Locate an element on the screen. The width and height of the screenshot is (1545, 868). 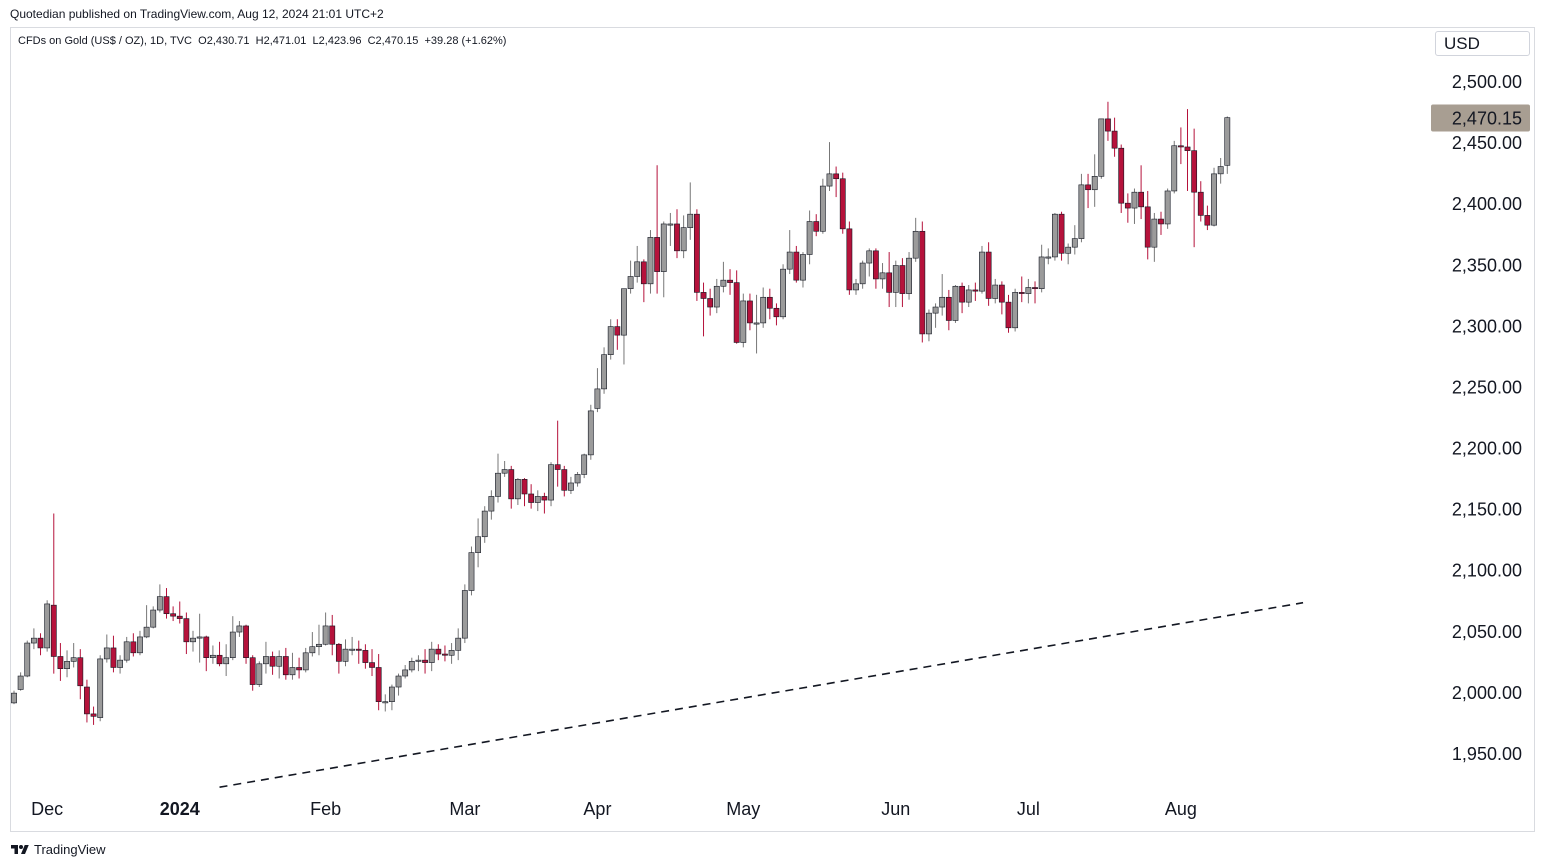
x-tick-label: Mar is located at coordinates (464, 809).